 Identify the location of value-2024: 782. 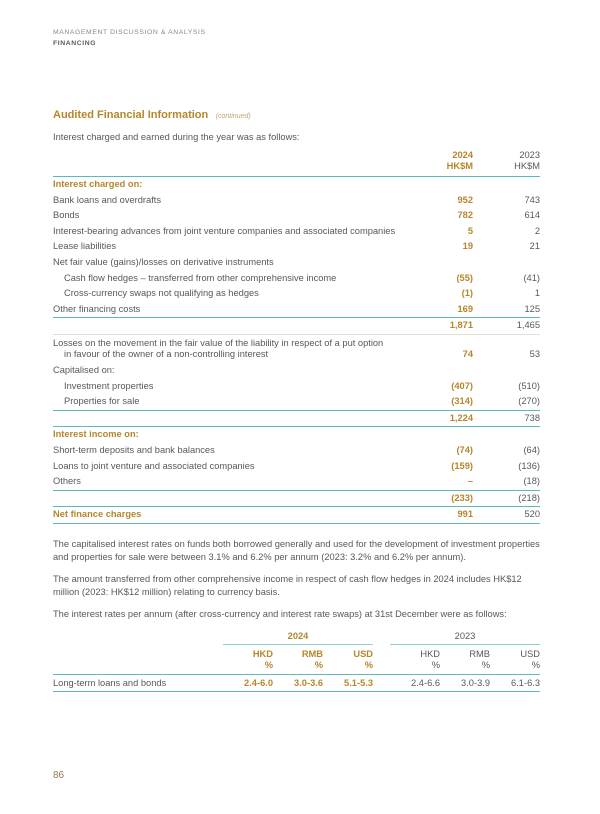
(465, 215).